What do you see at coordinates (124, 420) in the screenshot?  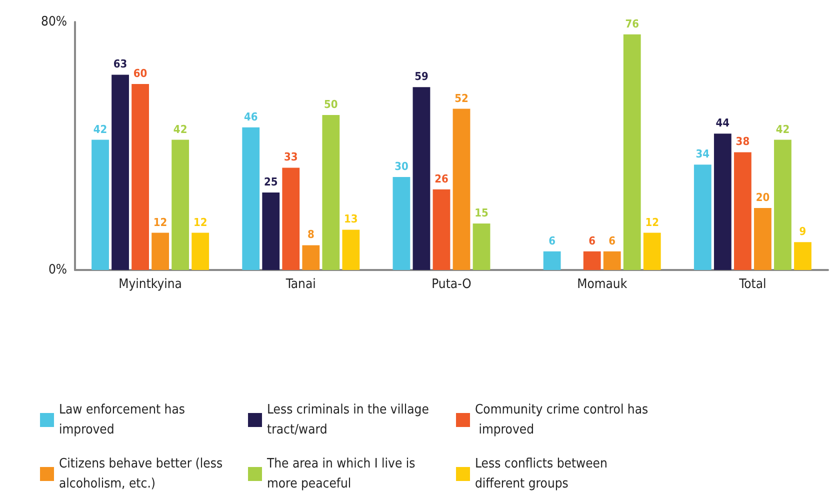 I see `legend-label: Law enforcement has improved` at bounding box center [124, 420].